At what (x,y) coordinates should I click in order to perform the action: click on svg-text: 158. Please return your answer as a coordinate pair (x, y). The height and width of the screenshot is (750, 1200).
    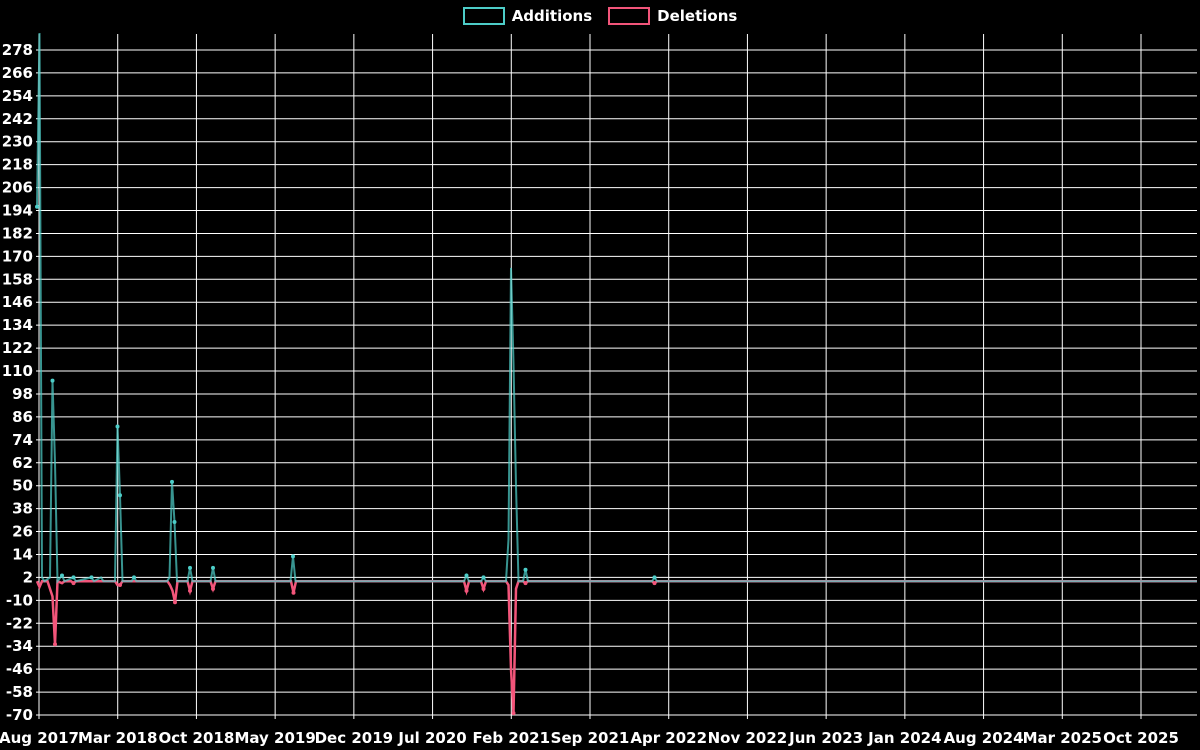
    Looking at the image, I should click on (17, 279).